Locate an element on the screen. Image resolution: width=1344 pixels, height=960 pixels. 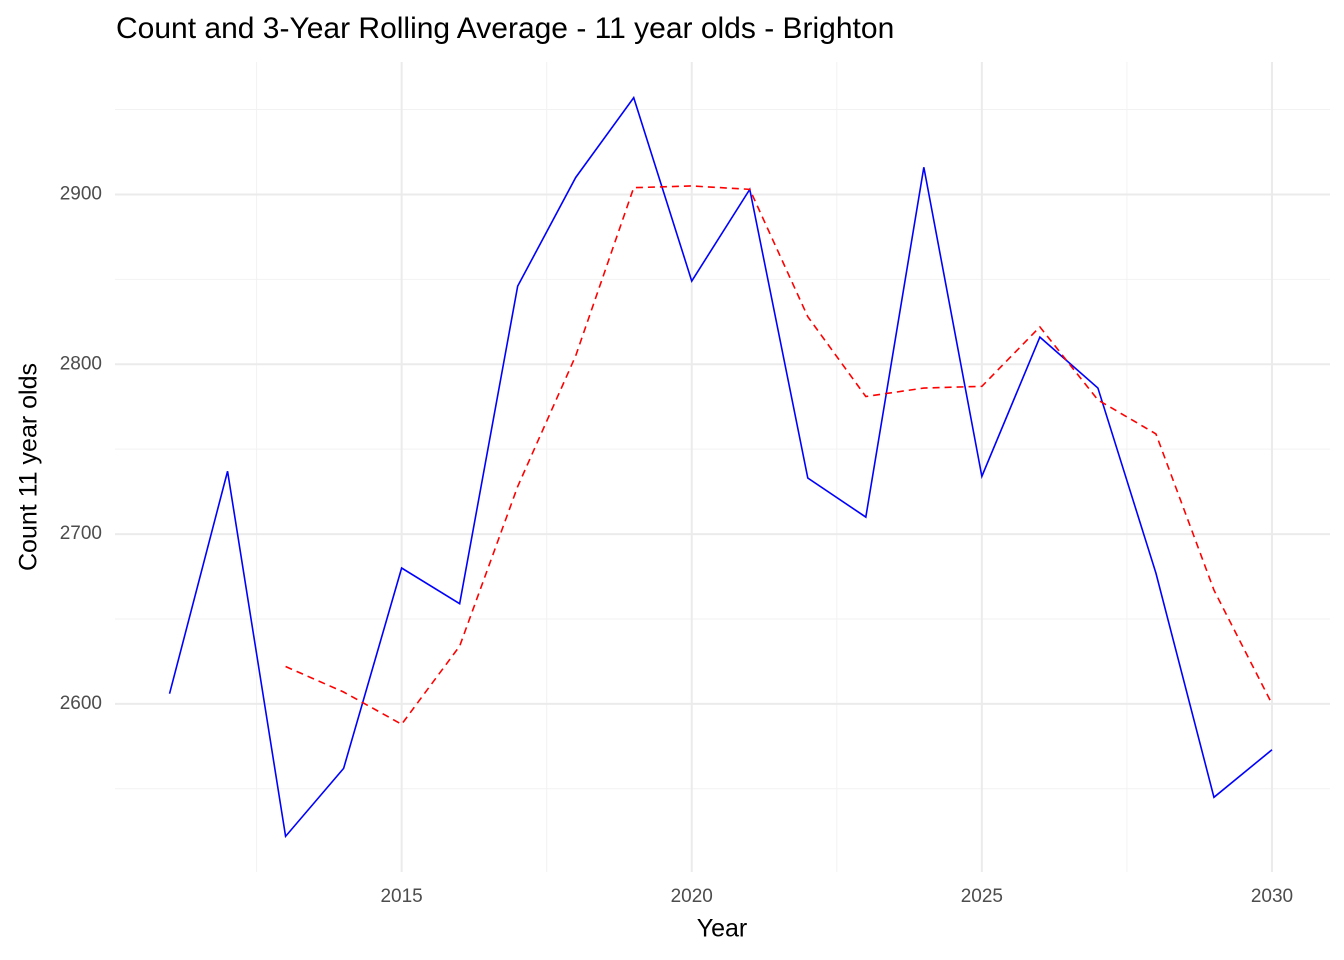
x-tick-label: 2015 is located at coordinates (401, 896).